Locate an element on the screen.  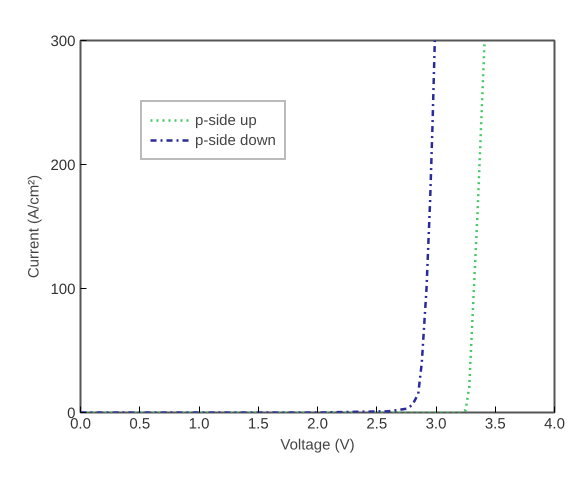
x-tick-label: 1.0 is located at coordinates (199, 424).